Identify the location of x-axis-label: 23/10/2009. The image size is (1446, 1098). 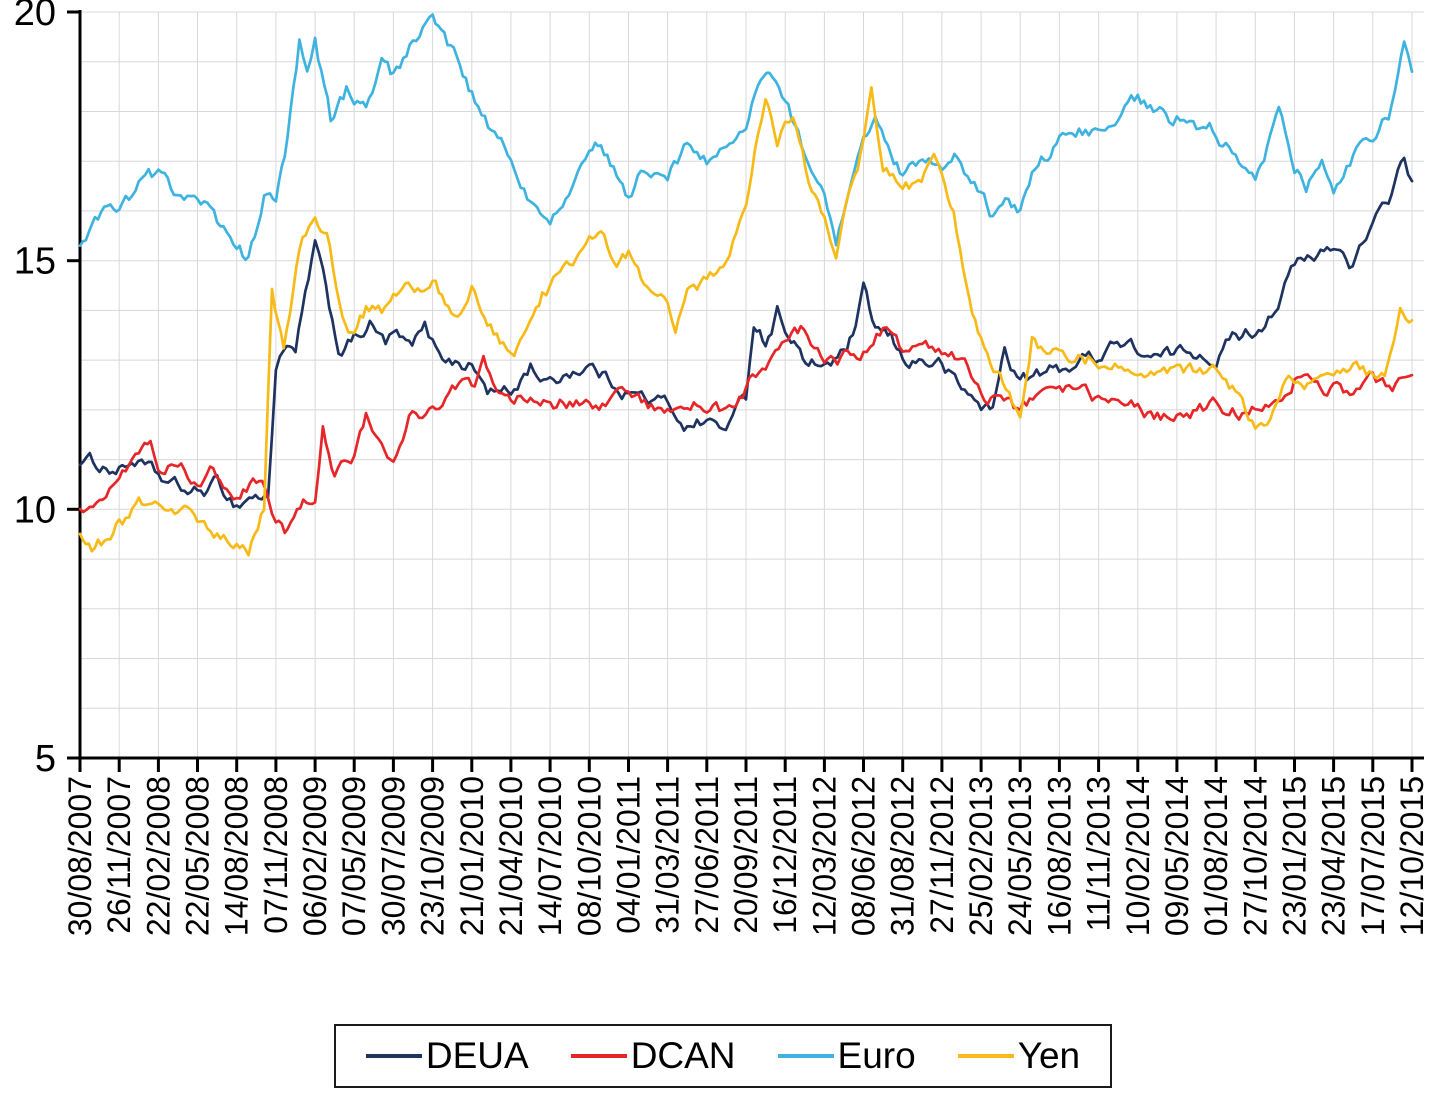
(433, 856).